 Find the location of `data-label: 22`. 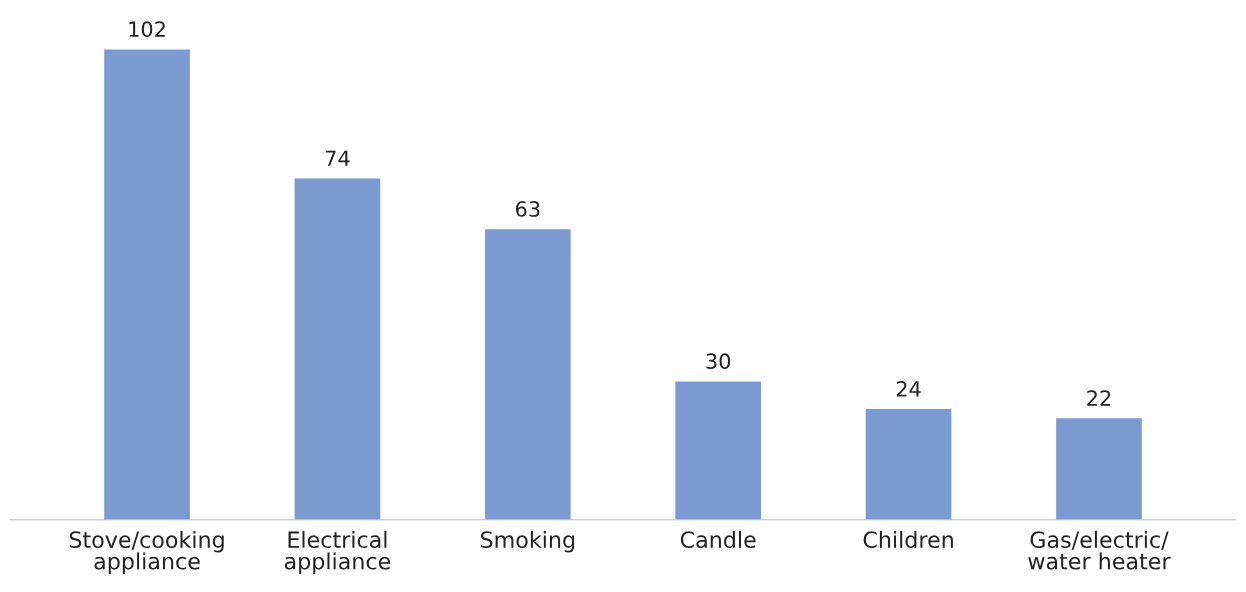

data-label: 22 is located at coordinates (1099, 398).